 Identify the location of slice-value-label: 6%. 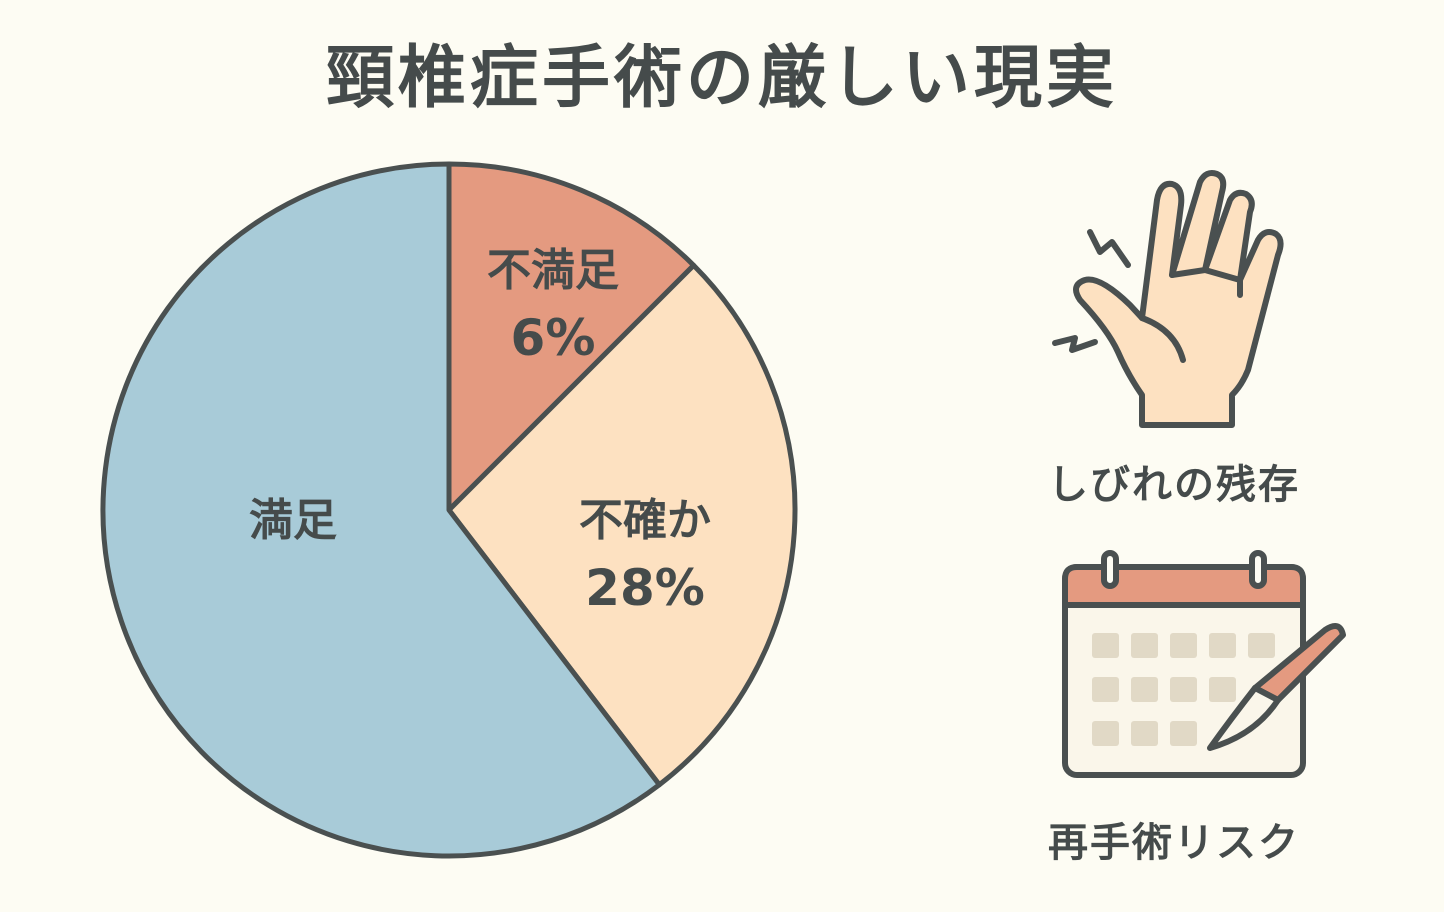
(553, 338).